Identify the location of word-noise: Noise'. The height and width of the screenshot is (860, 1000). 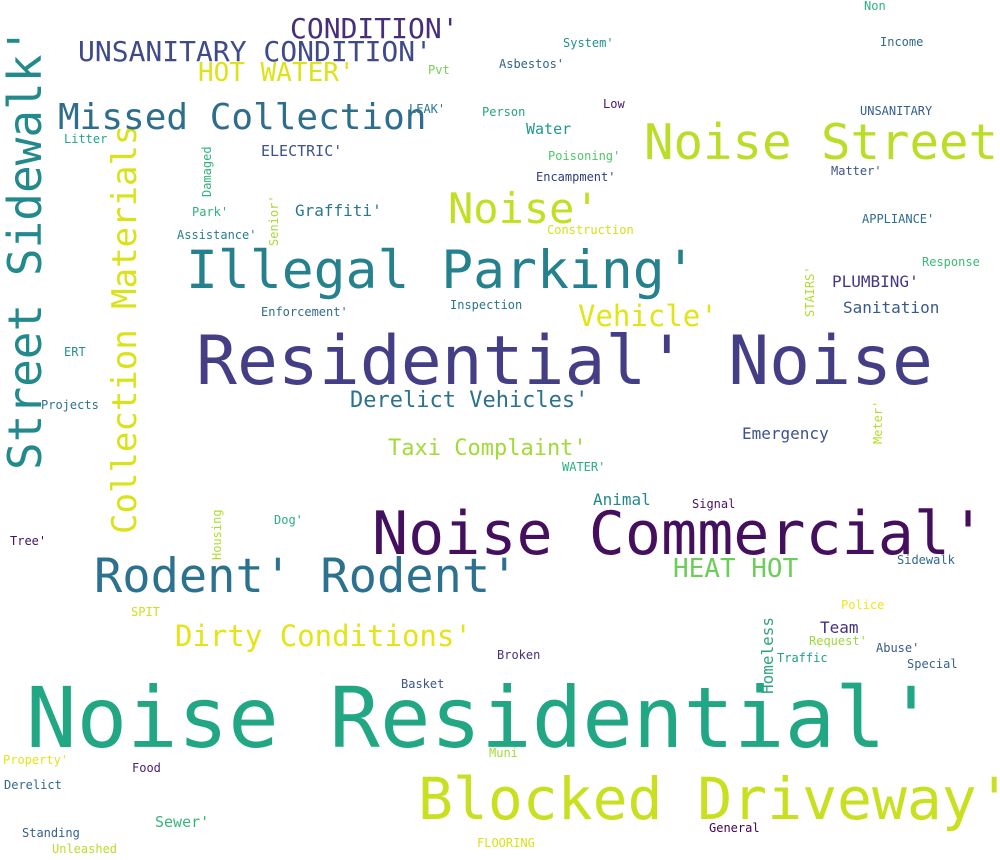
(524, 208).